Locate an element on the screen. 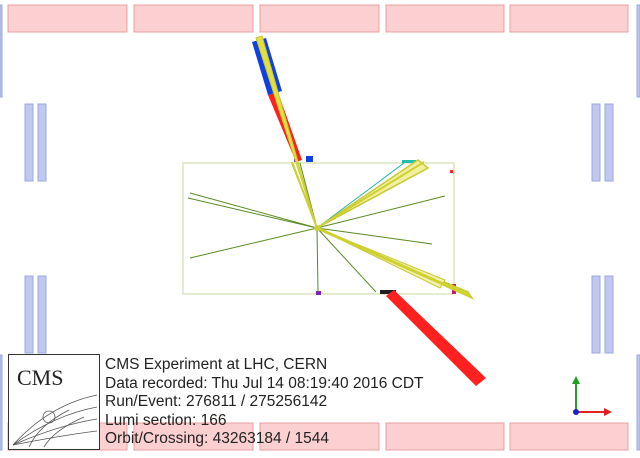 Image resolution: width=640 pixels, height=458 pixels. xyz-axes-icon is located at coordinates (592, 396).